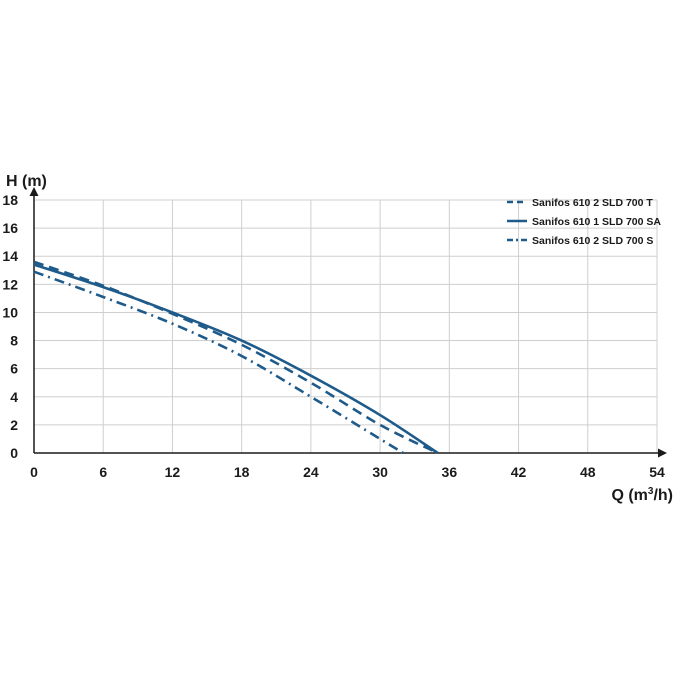  Describe the element at coordinates (519, 472) in the screenshot. I see `x-tick-label: 42` at that location.